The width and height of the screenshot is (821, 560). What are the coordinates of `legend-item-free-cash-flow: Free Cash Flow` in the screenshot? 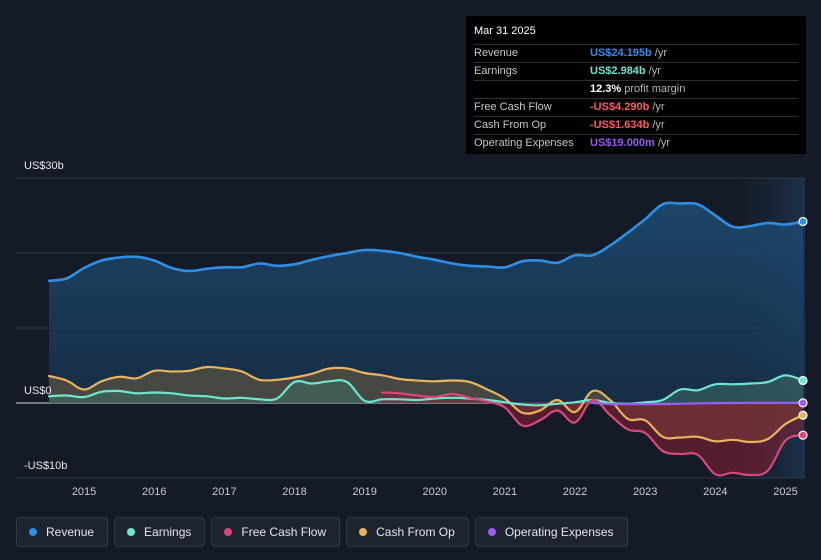 It's located at (276, 532).